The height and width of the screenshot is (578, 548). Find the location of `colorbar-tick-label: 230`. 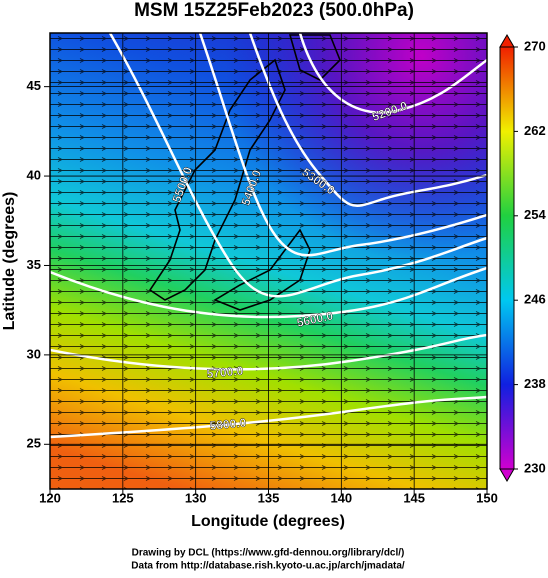

colorbar-tick-label: 230 is located at coordinates (535, 467).